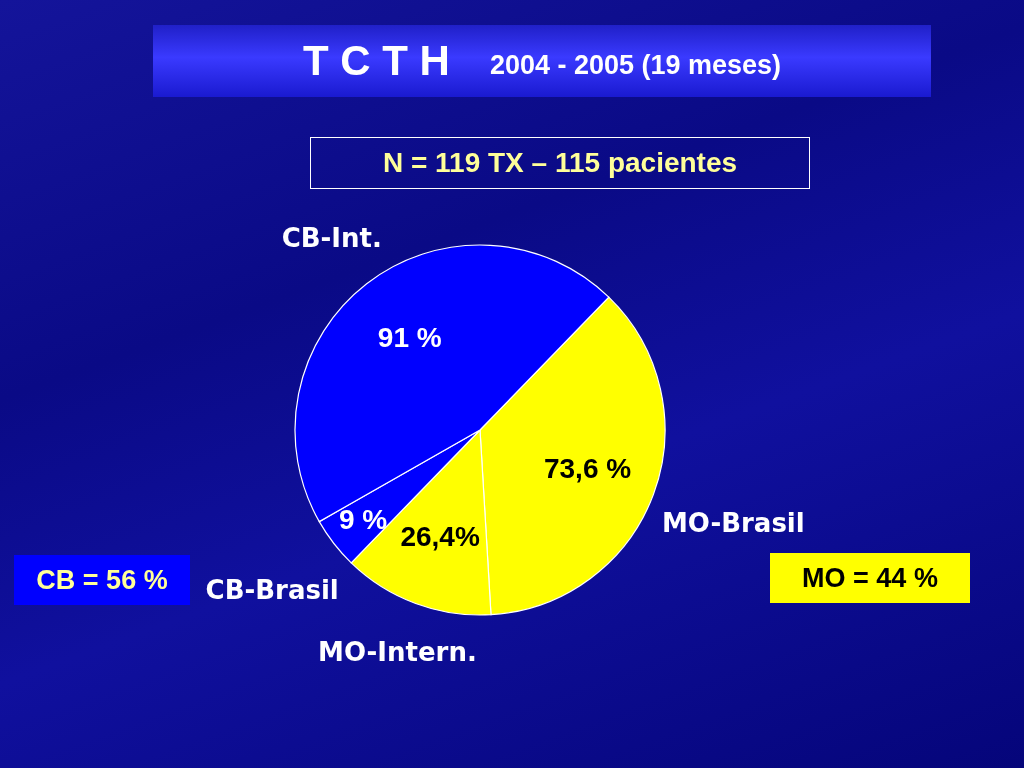  I want to click on data-label: 91 %, so click(409, 338).